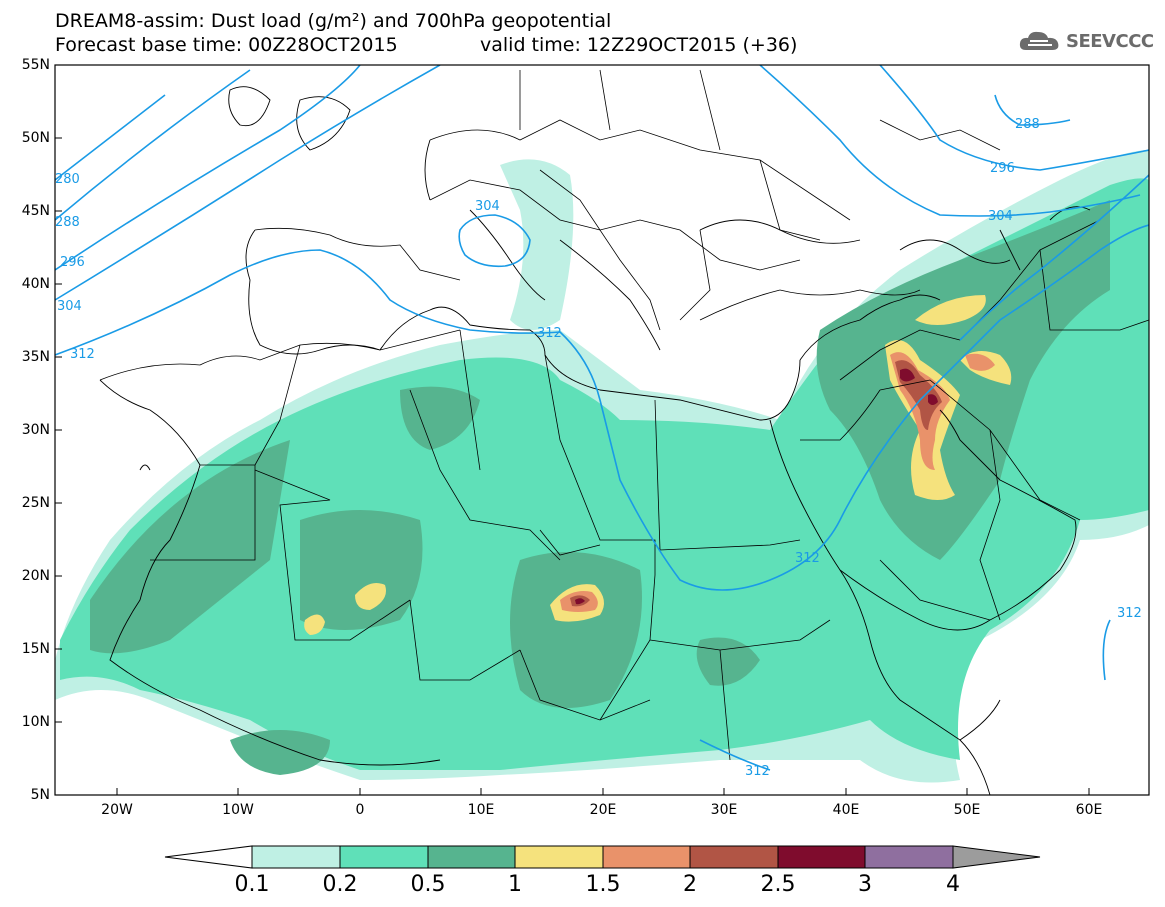 The height and width of the screenshot is (907, 1165). I want to click on lon-label: 20W, so click(117, 810).